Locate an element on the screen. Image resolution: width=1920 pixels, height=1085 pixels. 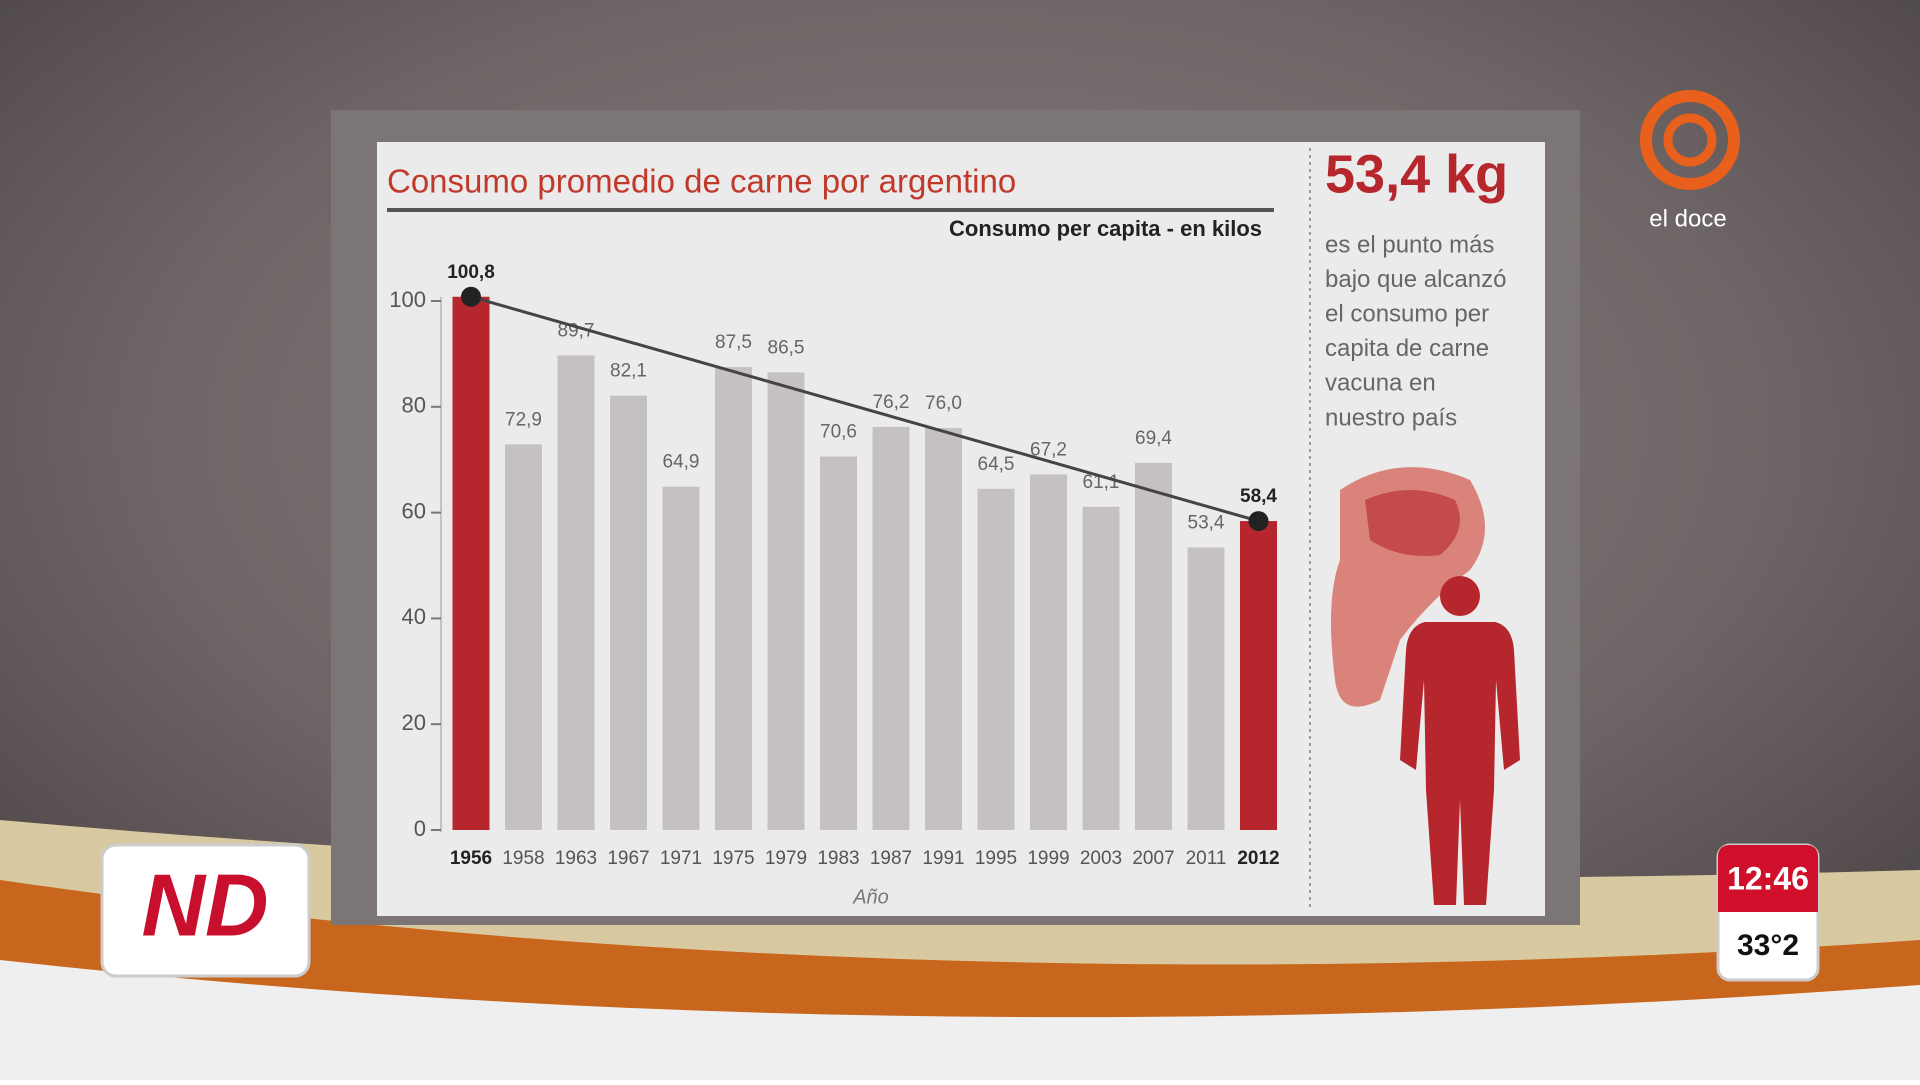
show-logo-box is located at coordinates (205, 910).